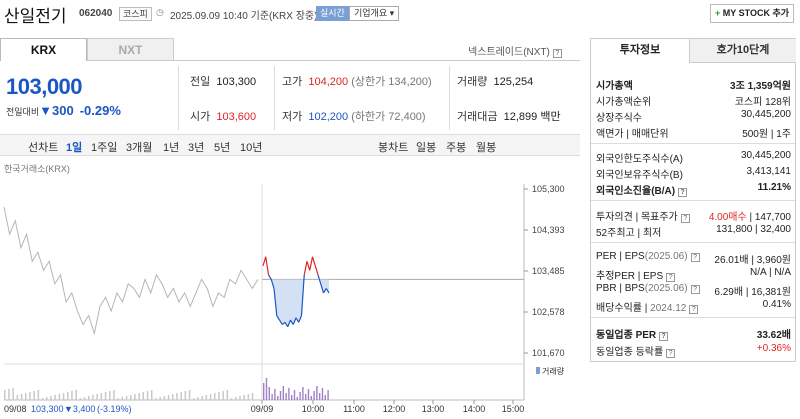 This screenshot has height=419, width=800. What do you see at coordinates (553, 371) in the screenshot?
I see `volume-legend-label: 거래량` at bounding box center [553, 371].